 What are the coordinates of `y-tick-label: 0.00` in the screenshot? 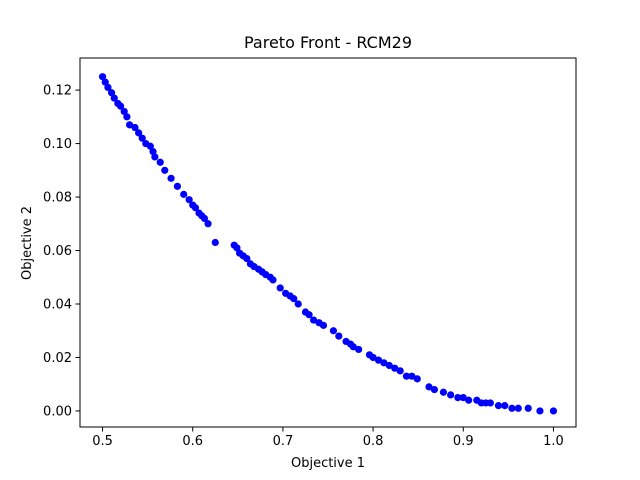 It's located at (57, 411).